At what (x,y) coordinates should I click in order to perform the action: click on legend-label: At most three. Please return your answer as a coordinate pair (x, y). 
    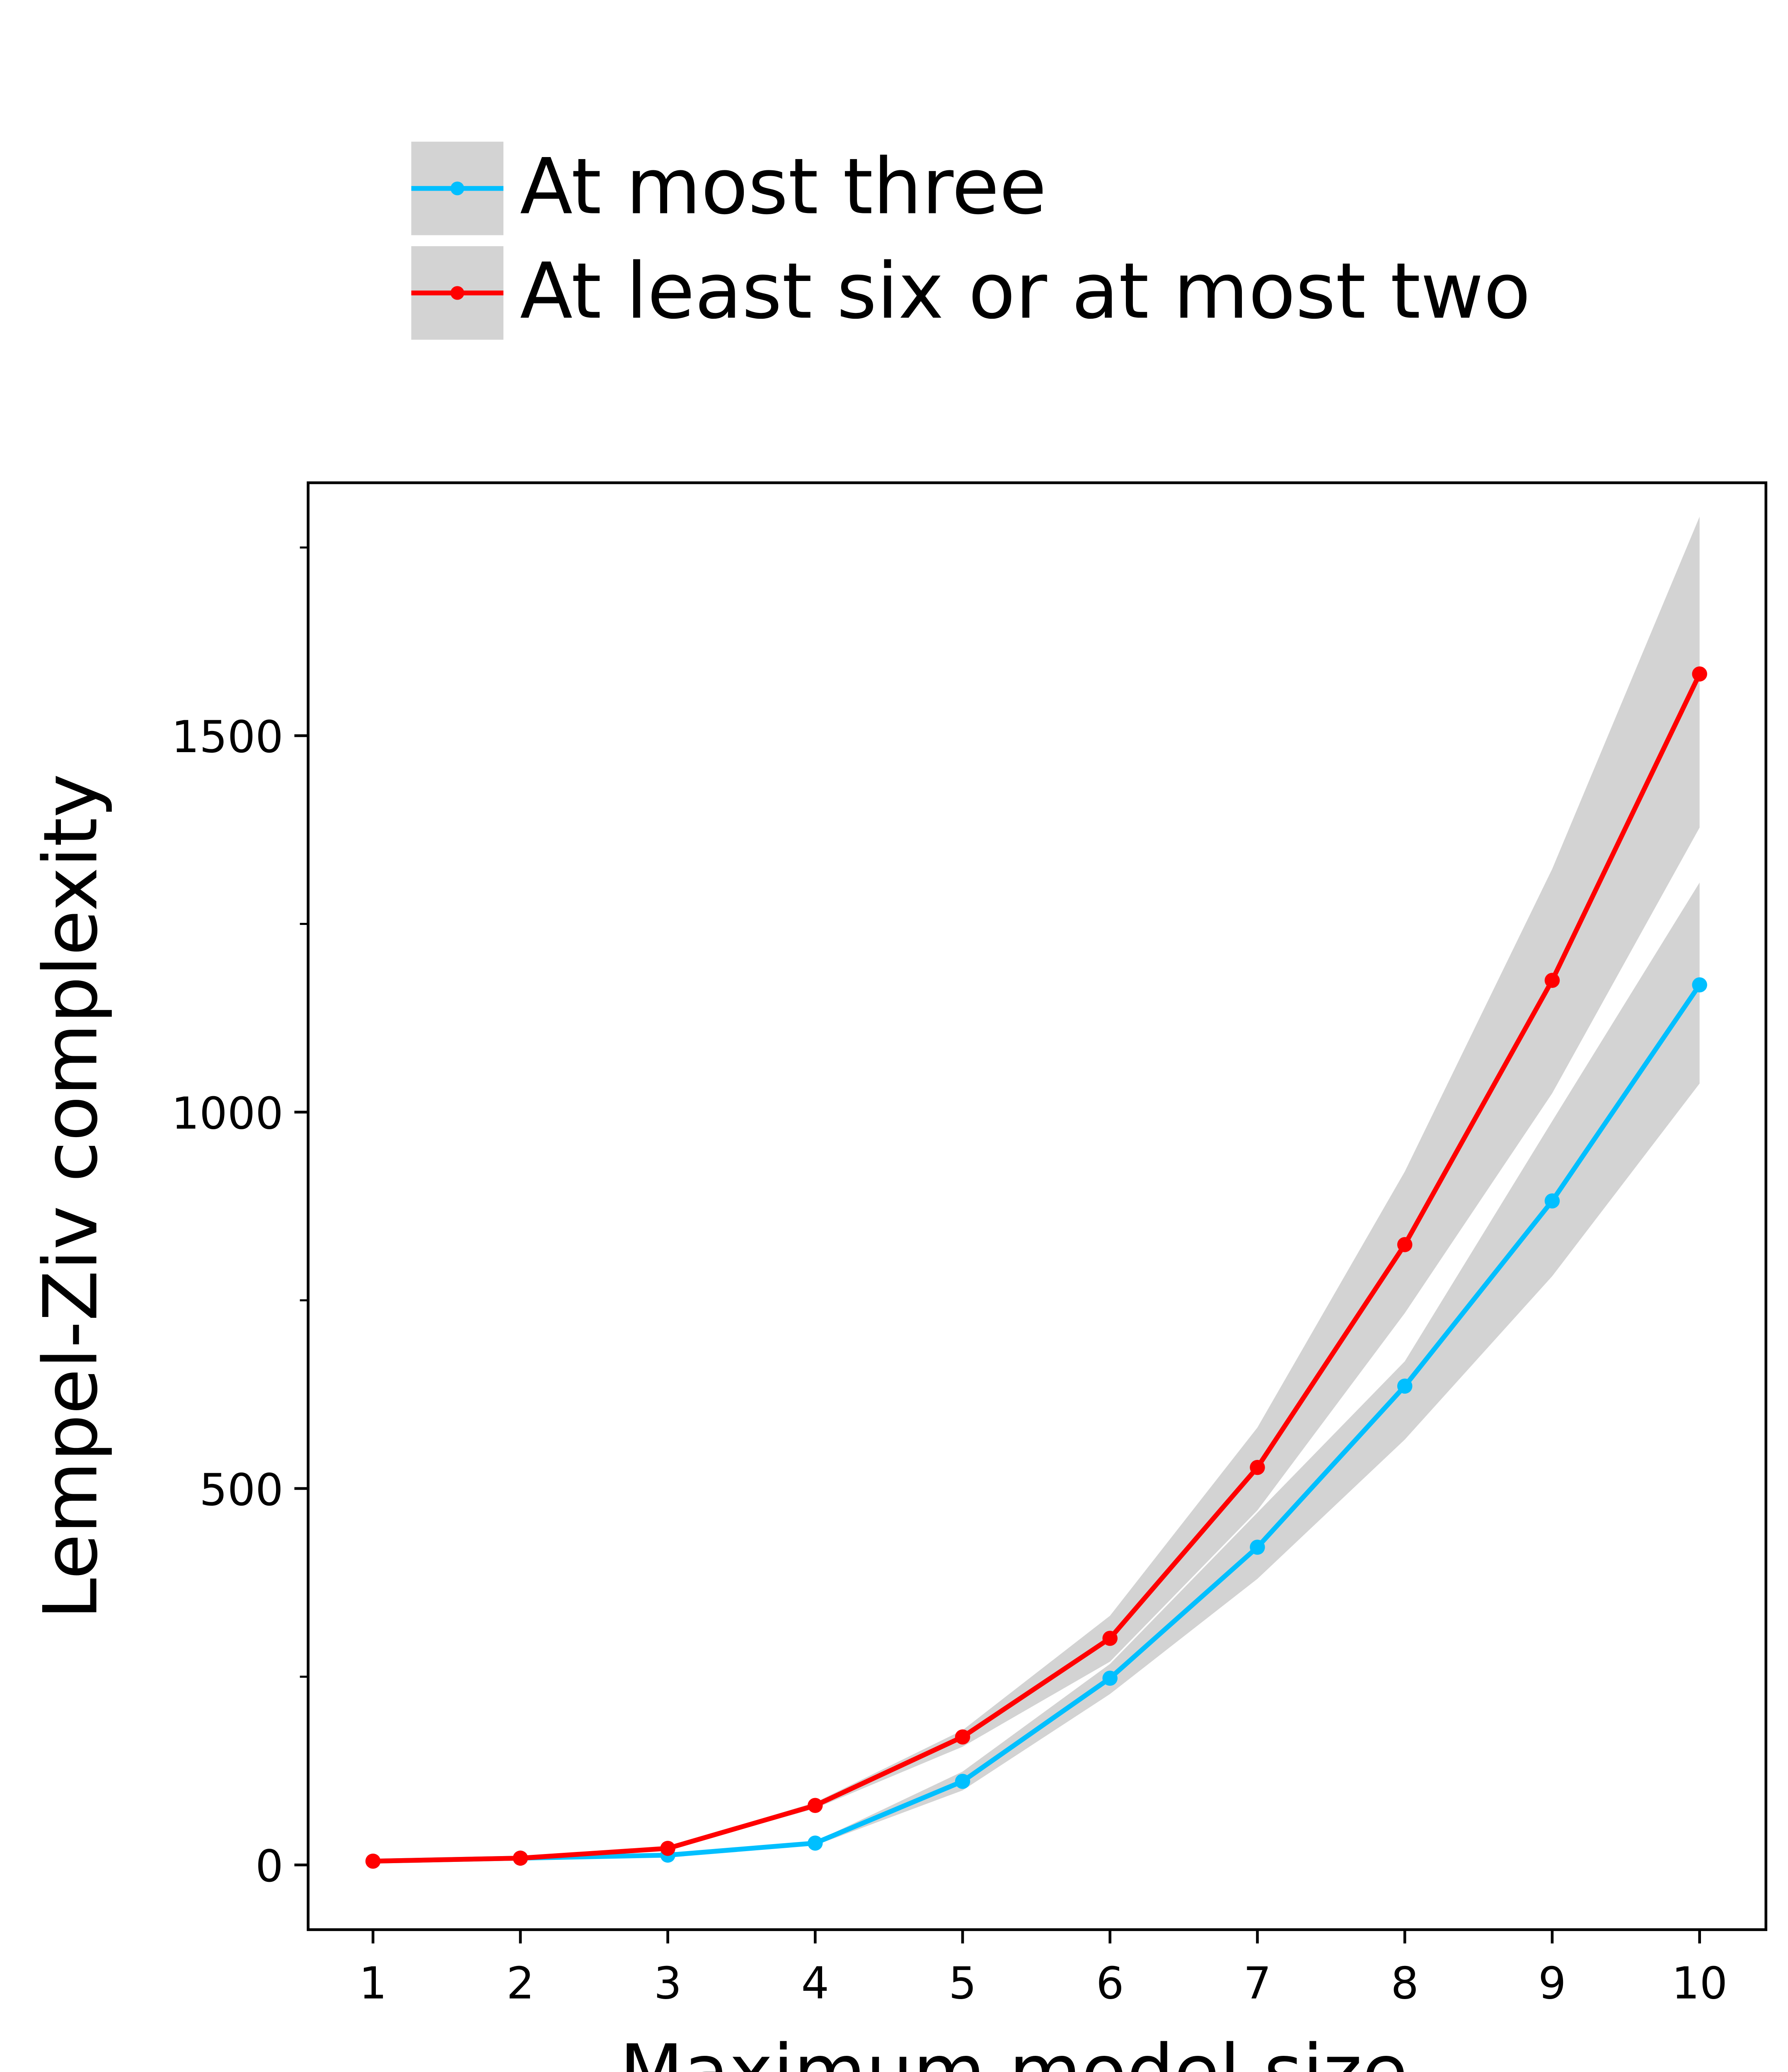
    Looking at the image, I should click on (783, 186).